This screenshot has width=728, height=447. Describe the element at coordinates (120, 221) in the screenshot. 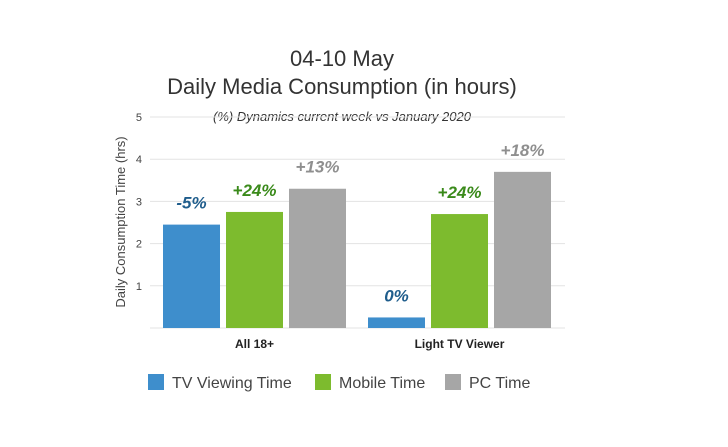

I see `y-axis-label: Daily Consumption Time (hrs)` at that location.